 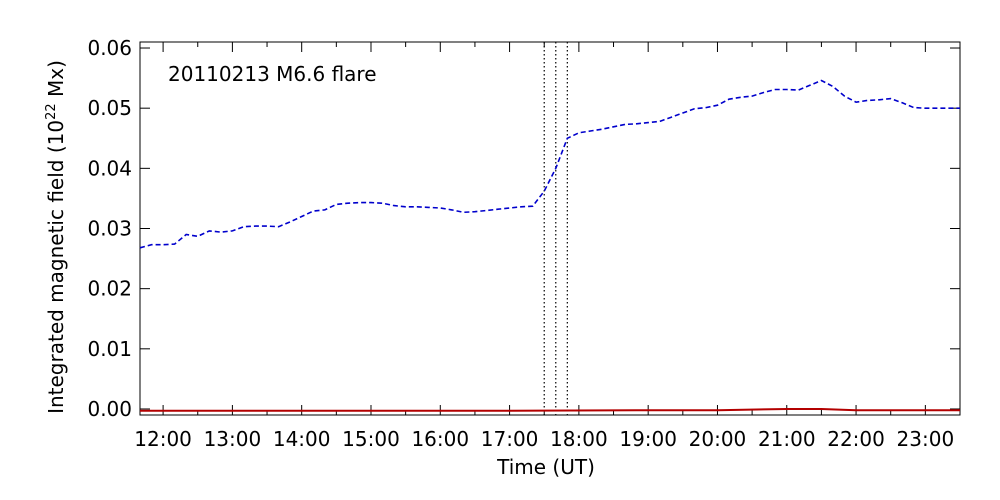 What do you see at coordinates (109, 349) in the screenshot?
I see `y-tick-label: 0.01` at bounding box center [109, 349].